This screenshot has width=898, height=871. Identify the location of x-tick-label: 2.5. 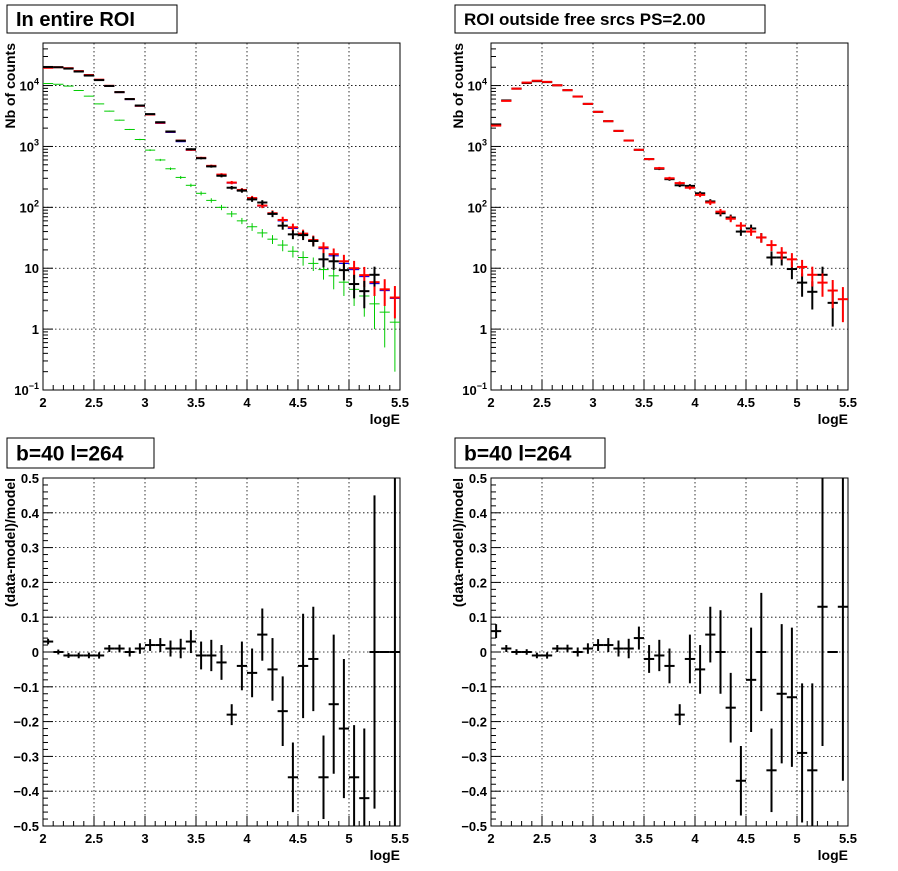
(94, 402).